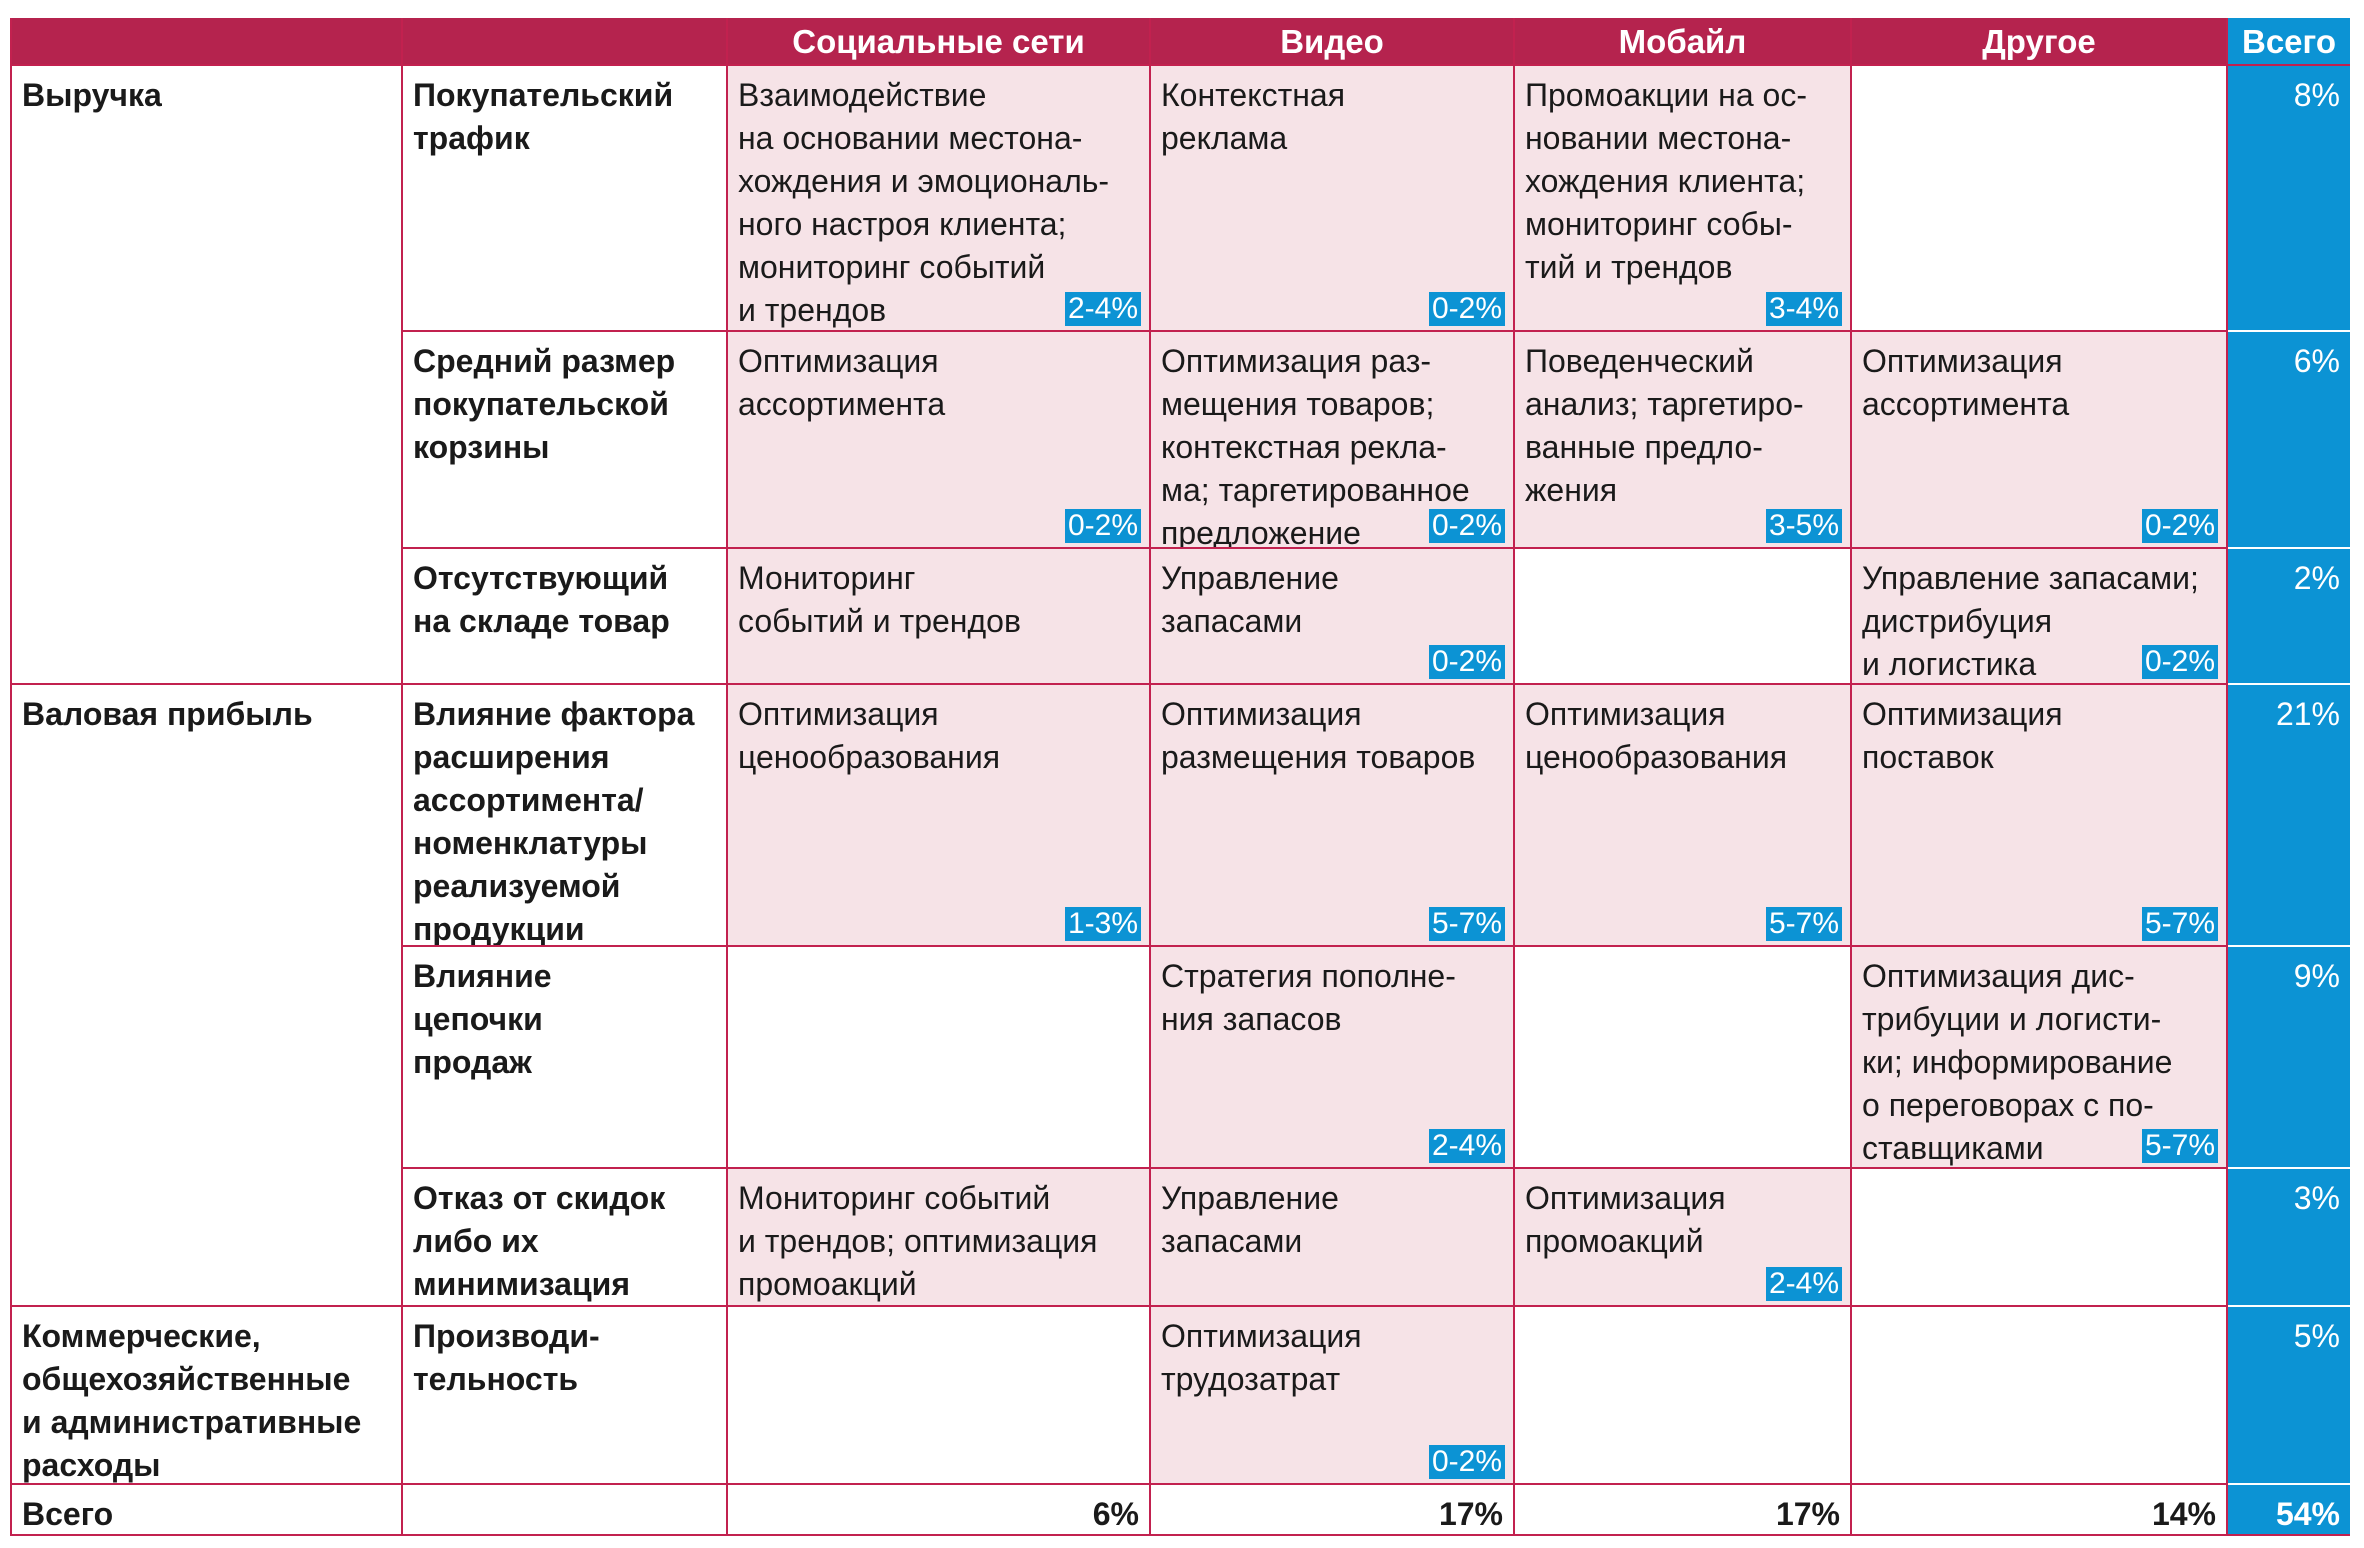 This screenshot has width=2364, height=1548. What do you see at coordinates (565, 440) in the screenshot?
I see `factor-cell: Средний размер покупательской корзины` at bounding box center [565, 440].